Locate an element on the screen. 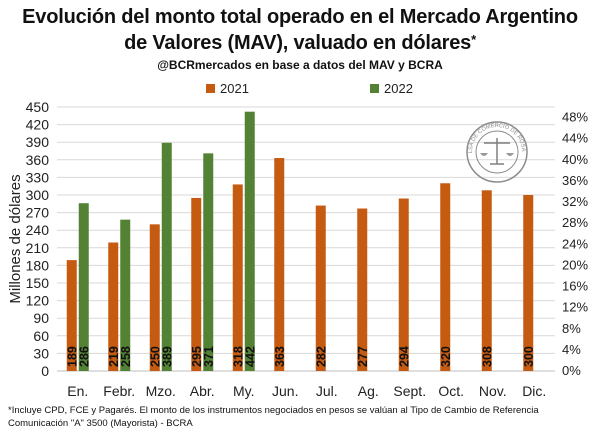  y2-tick-label: 4% is located at coordinates (571, 349).